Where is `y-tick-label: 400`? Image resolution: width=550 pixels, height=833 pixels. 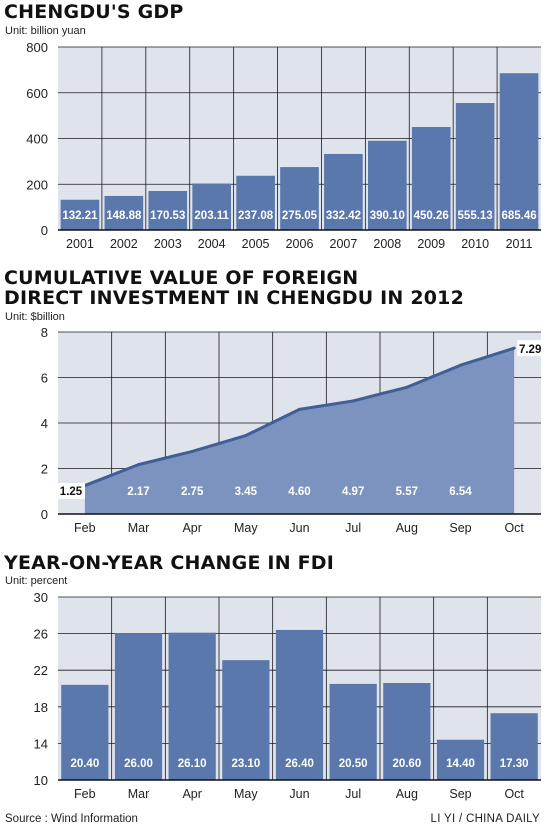 y-tick-label: 400 is located at coordinates (37, 139).